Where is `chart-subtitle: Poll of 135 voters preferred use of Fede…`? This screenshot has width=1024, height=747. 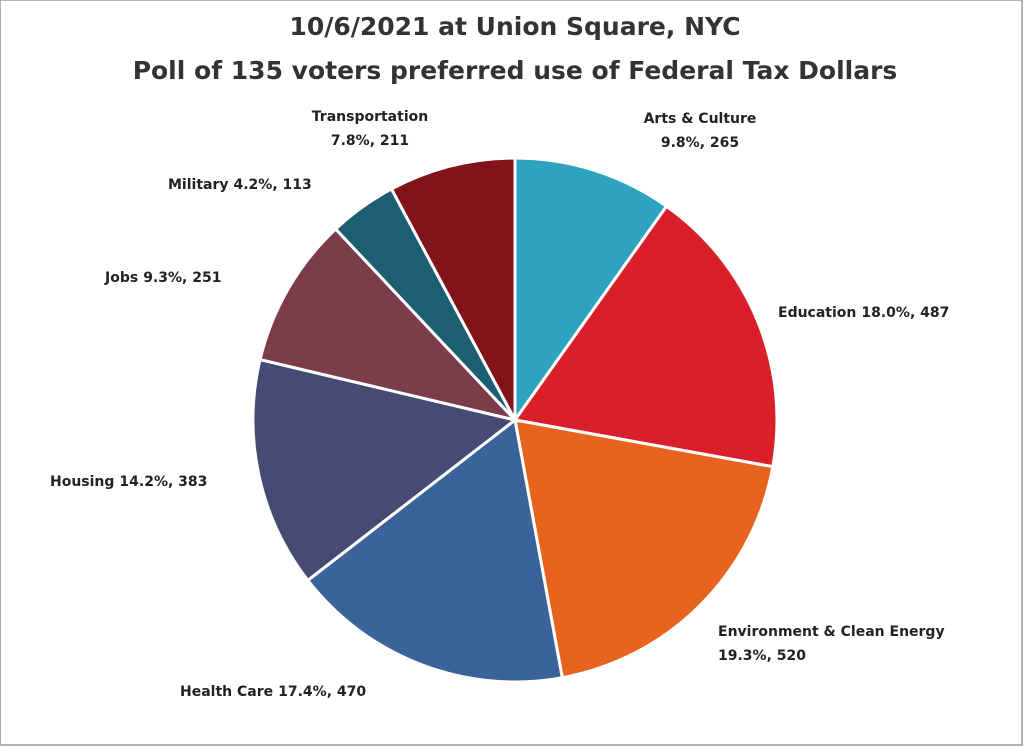
chart-subtitle: Poll of 135 voters preferred use of Fede… is located at coordinates (515, 70).